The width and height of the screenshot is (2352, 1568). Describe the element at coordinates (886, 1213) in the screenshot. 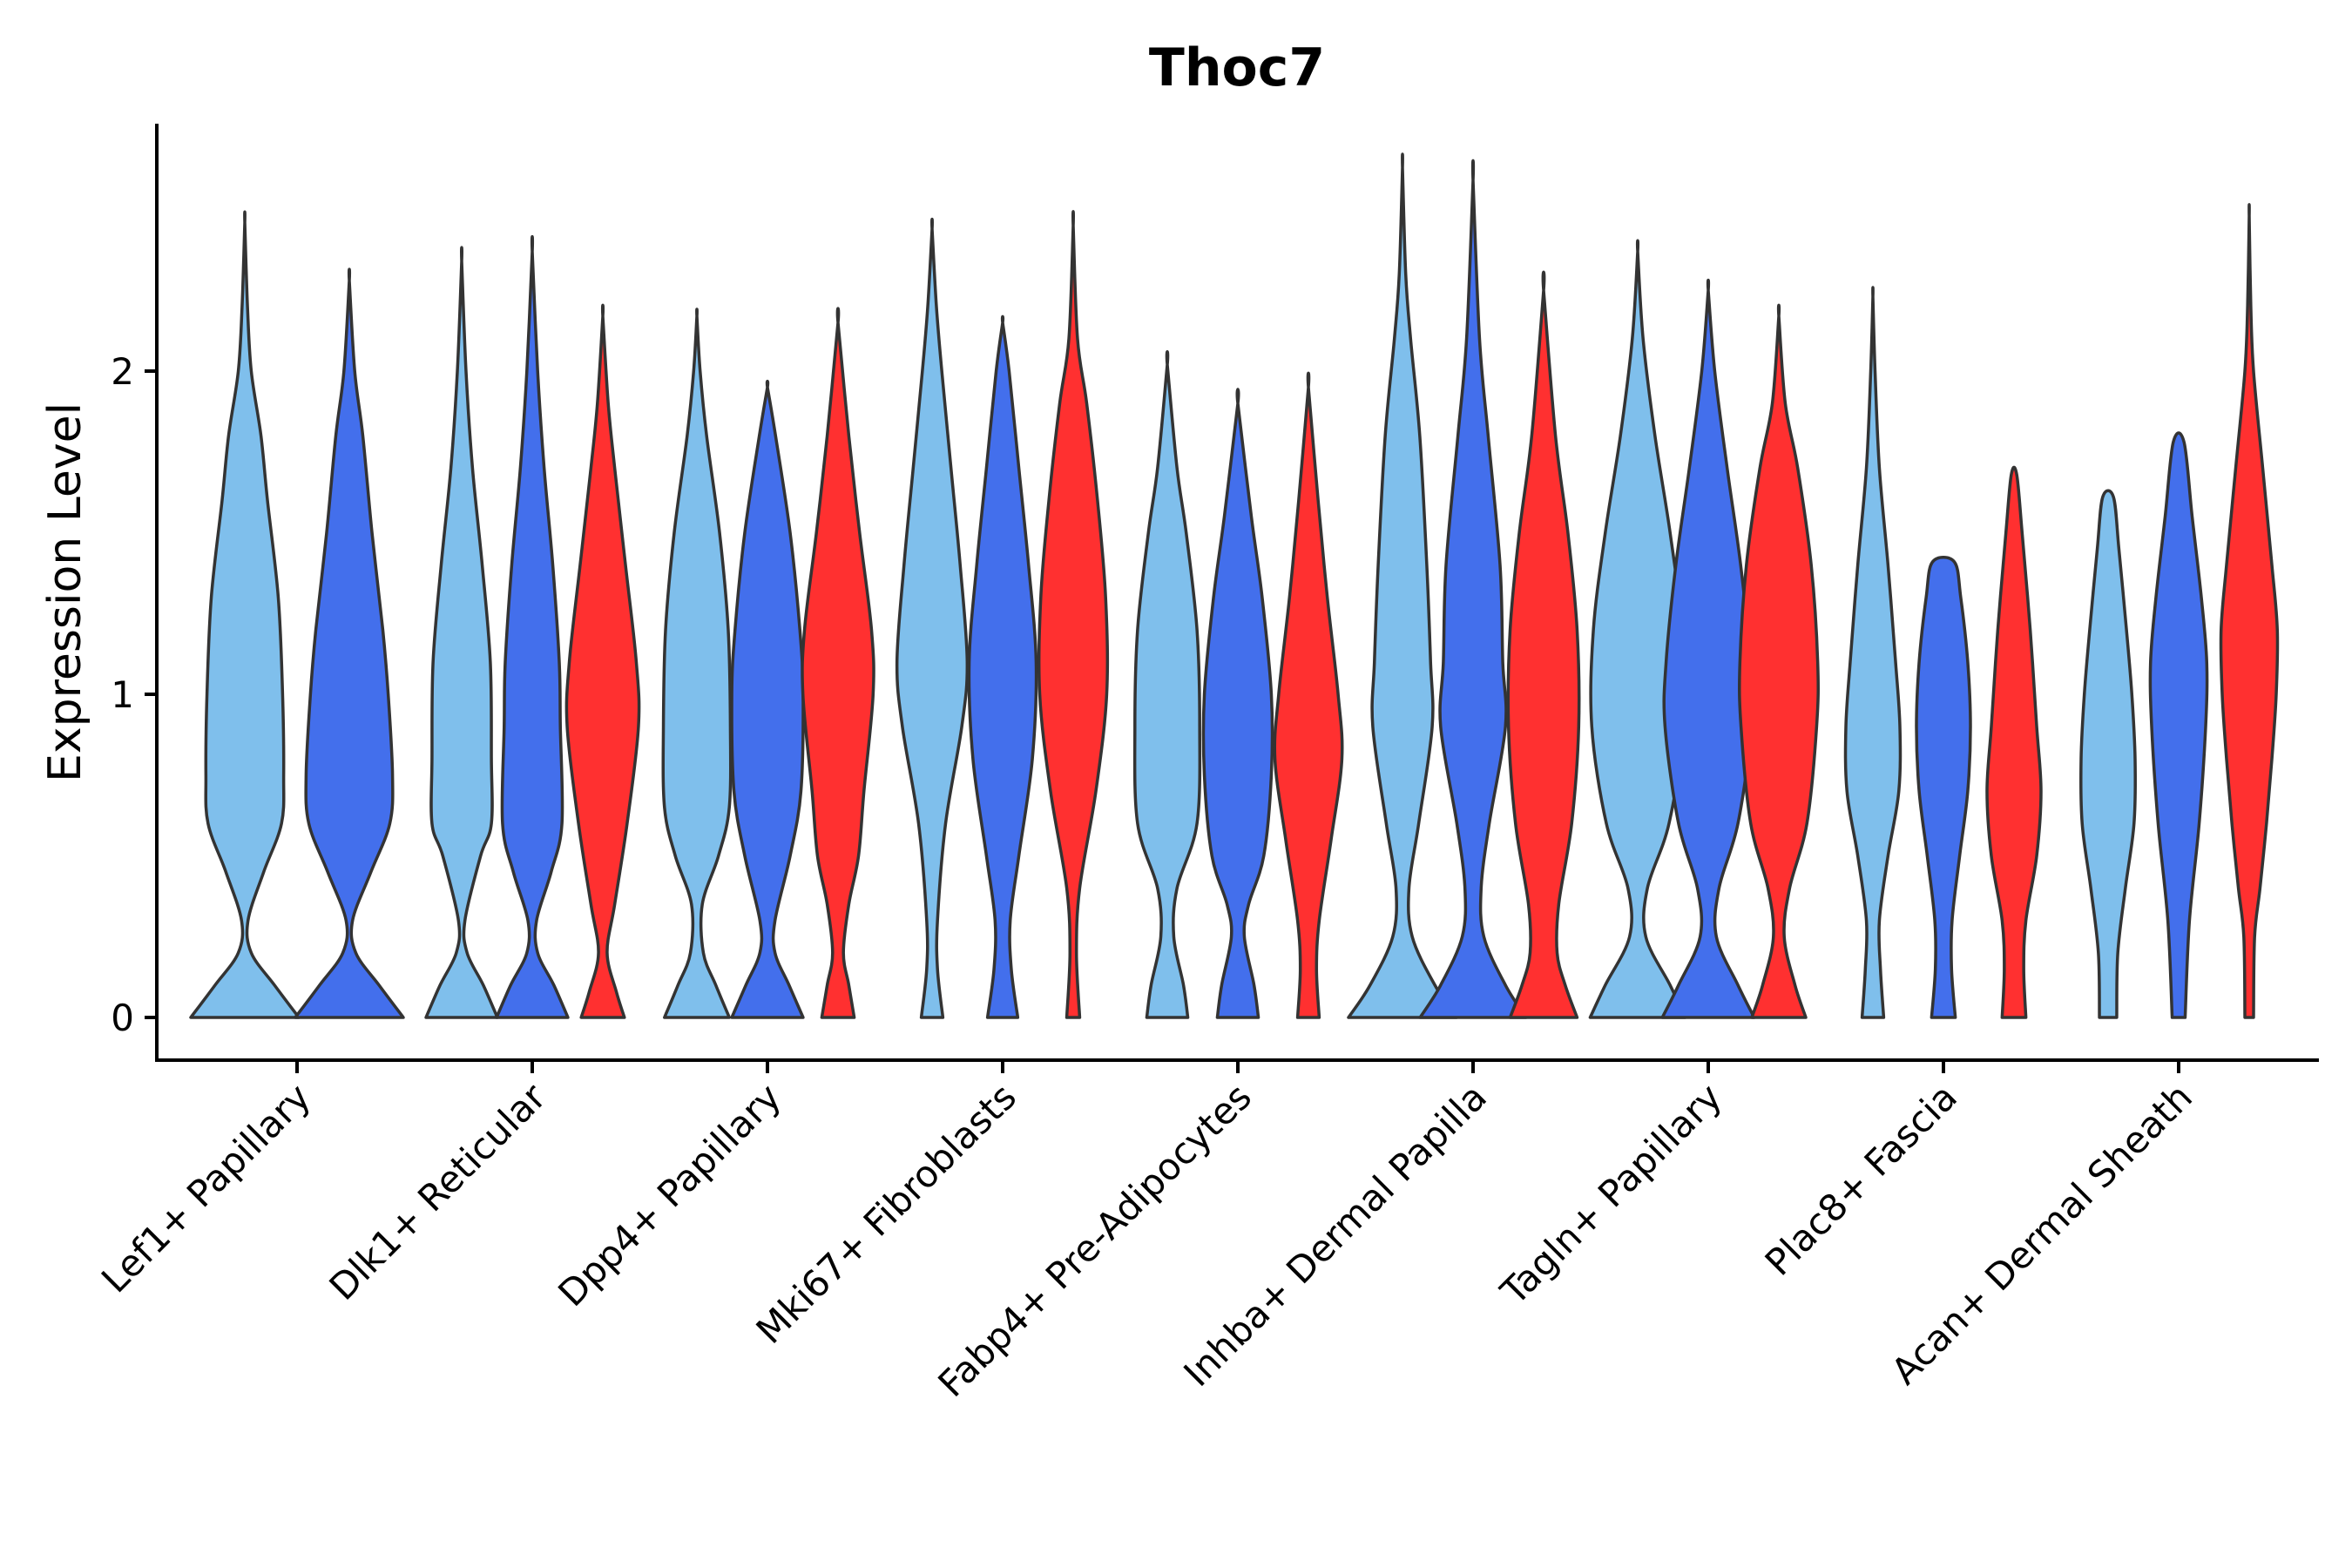

I see `x-tick-label: Mki67+ Fibroblasts` at that location.